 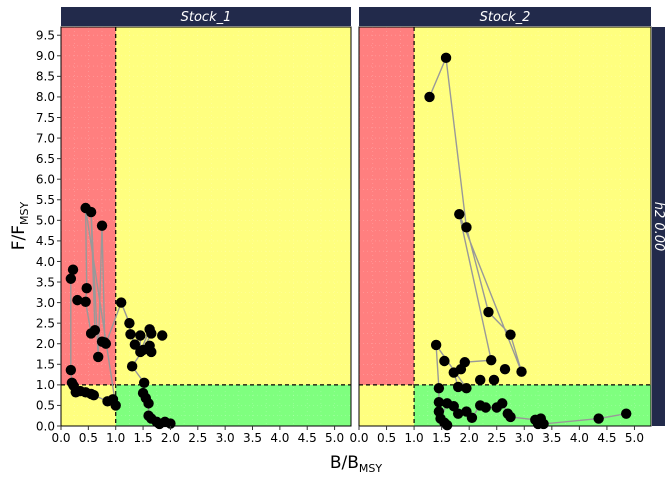 What do you see at coordinates (45, 159) in the screenshot?
I see `y-tick-label: 6.5` at bounding box center [45, 159].